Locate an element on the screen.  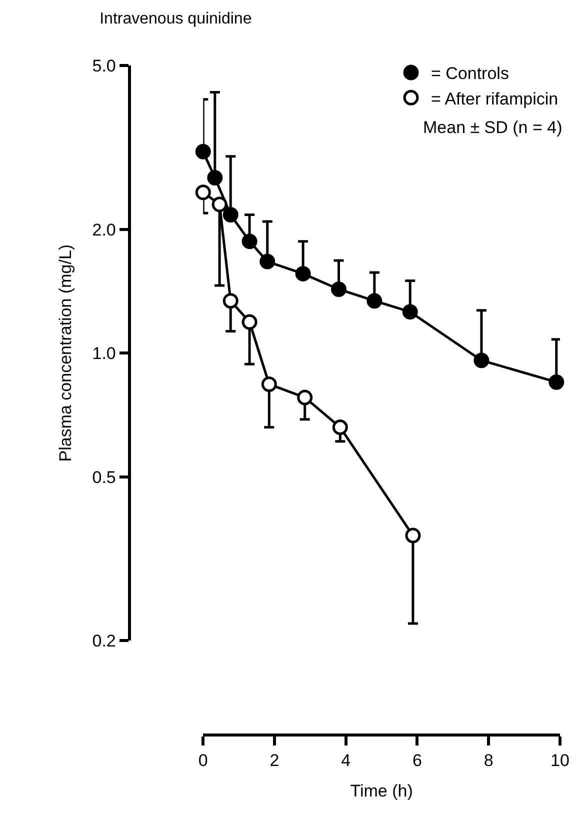
y-tick-label: 0.5 is located at coordinates (104, 477).